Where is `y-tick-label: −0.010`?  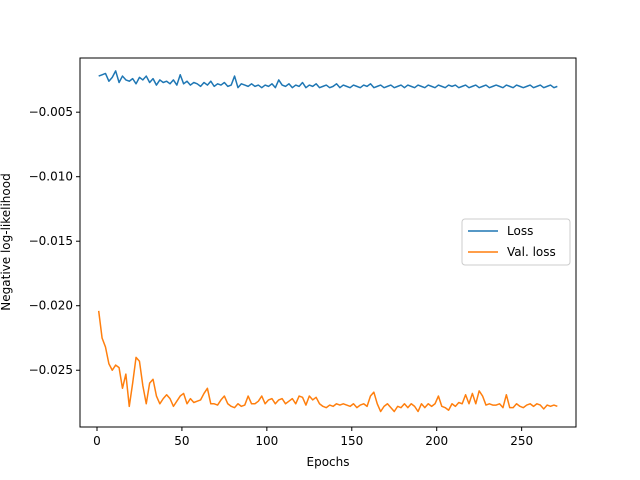 y-tick-label: −0.010 is located at coordinates (51, 177).